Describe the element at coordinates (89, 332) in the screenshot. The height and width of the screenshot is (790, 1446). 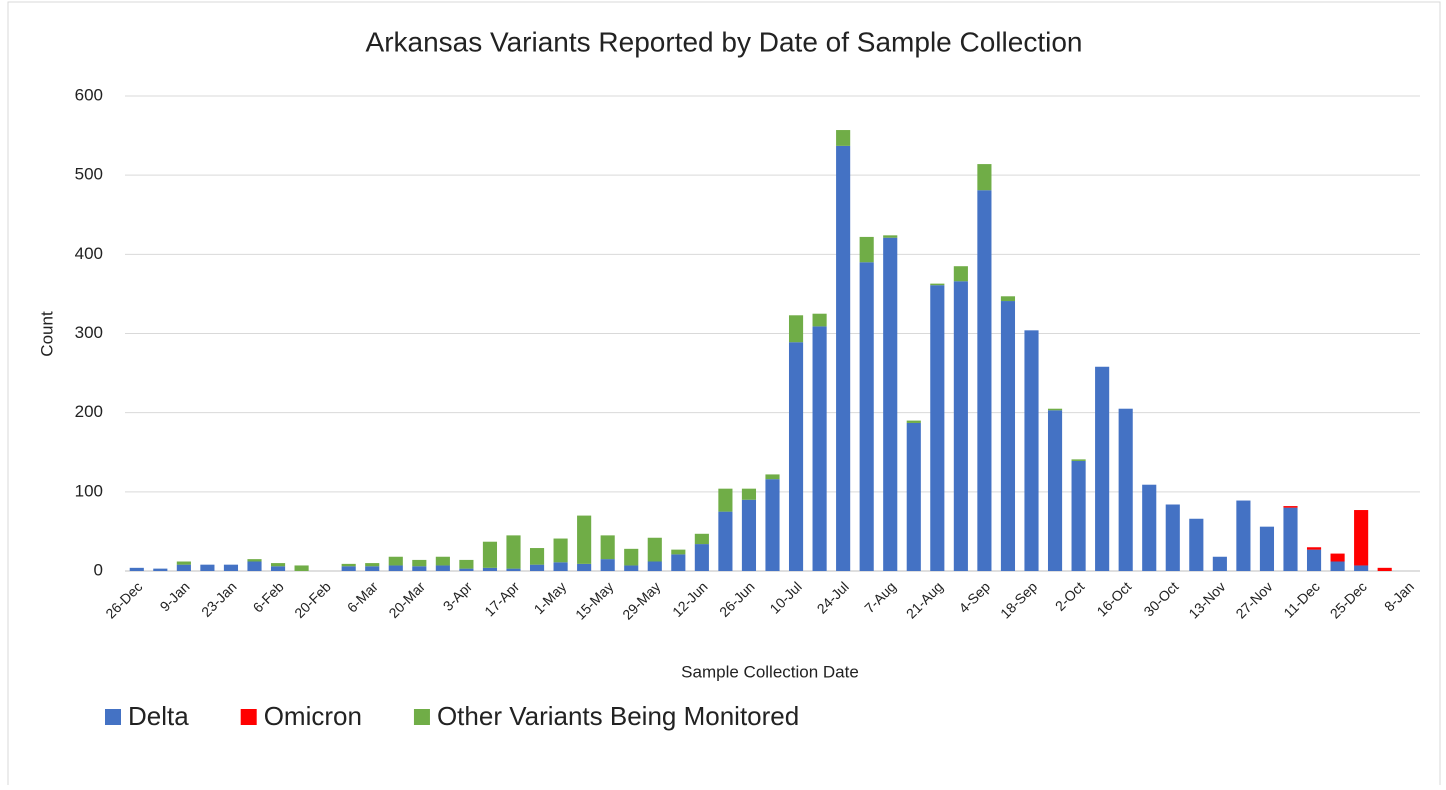
I see `y-tick-label: 300` at that location.